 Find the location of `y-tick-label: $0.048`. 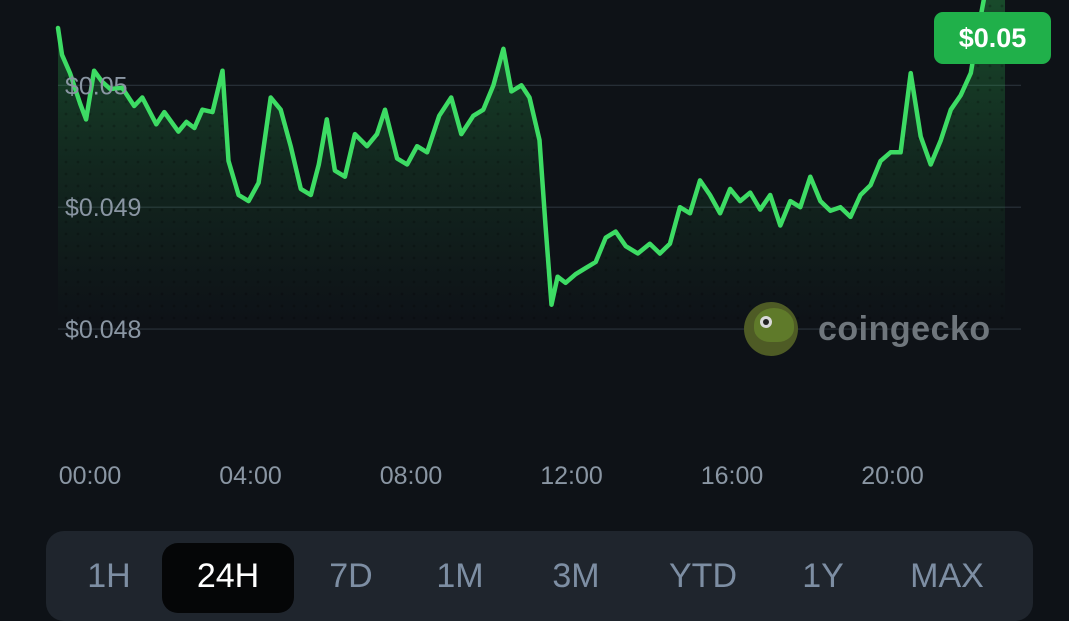

y-tick-label: $0.048 is located at coordinates (103, 330).